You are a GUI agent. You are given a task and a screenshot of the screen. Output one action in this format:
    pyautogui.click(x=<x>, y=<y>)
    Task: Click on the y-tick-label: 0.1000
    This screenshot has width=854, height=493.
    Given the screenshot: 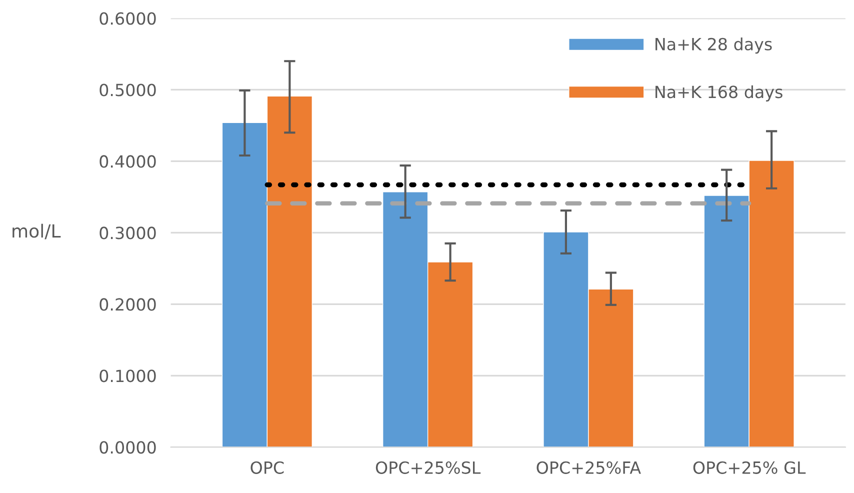 What is the action you would take?
    pyautogui.click(x=128, y=376)
    